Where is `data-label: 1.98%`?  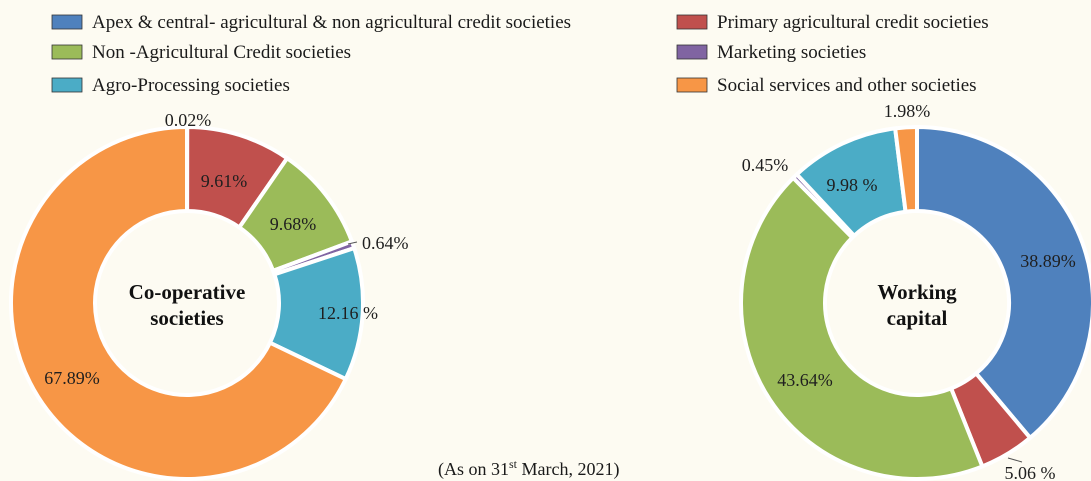
data-label: 1.98% is located at coordinates (907, 111).